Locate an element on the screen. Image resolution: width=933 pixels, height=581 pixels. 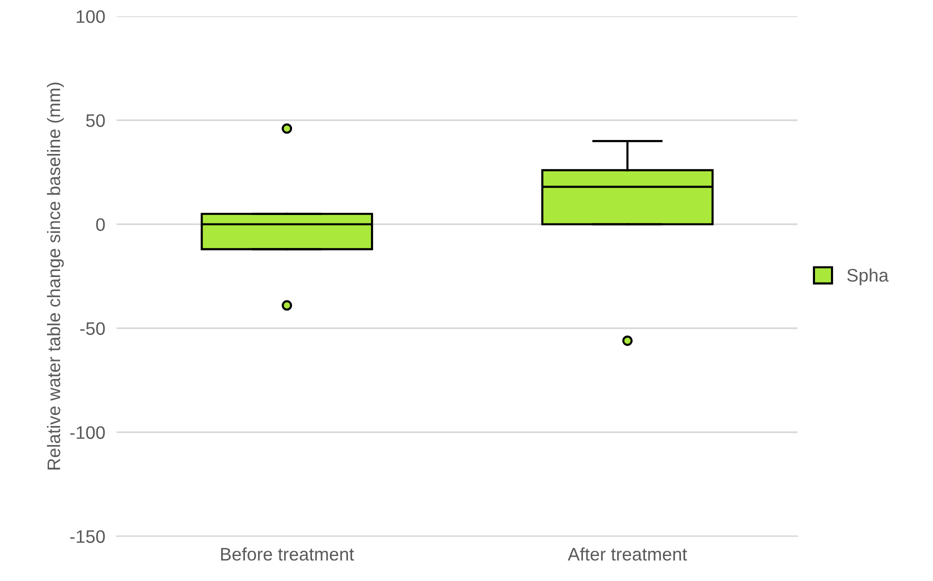
y-tick-label: -150 is located at coordinates (87, 536).